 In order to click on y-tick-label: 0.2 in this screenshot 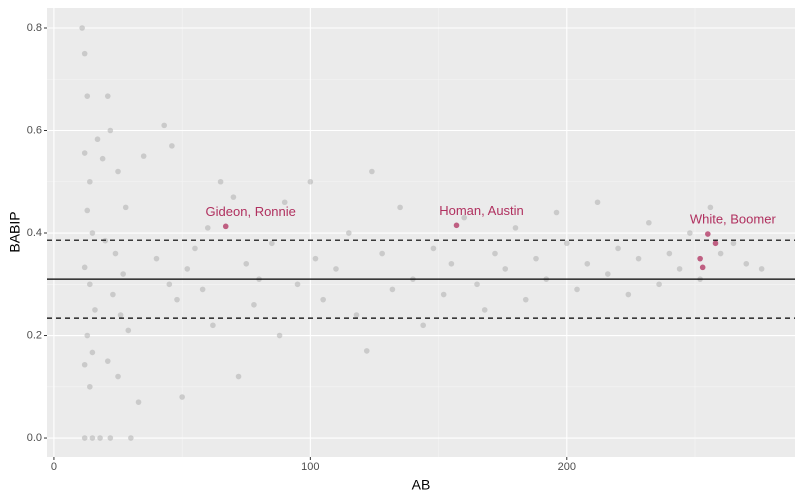, I will do `click(34, 335)`.